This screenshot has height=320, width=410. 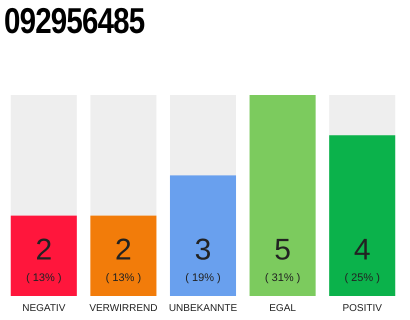 I want to click on x-tick-label: VERWIRREND, so click(x=123, y=308).